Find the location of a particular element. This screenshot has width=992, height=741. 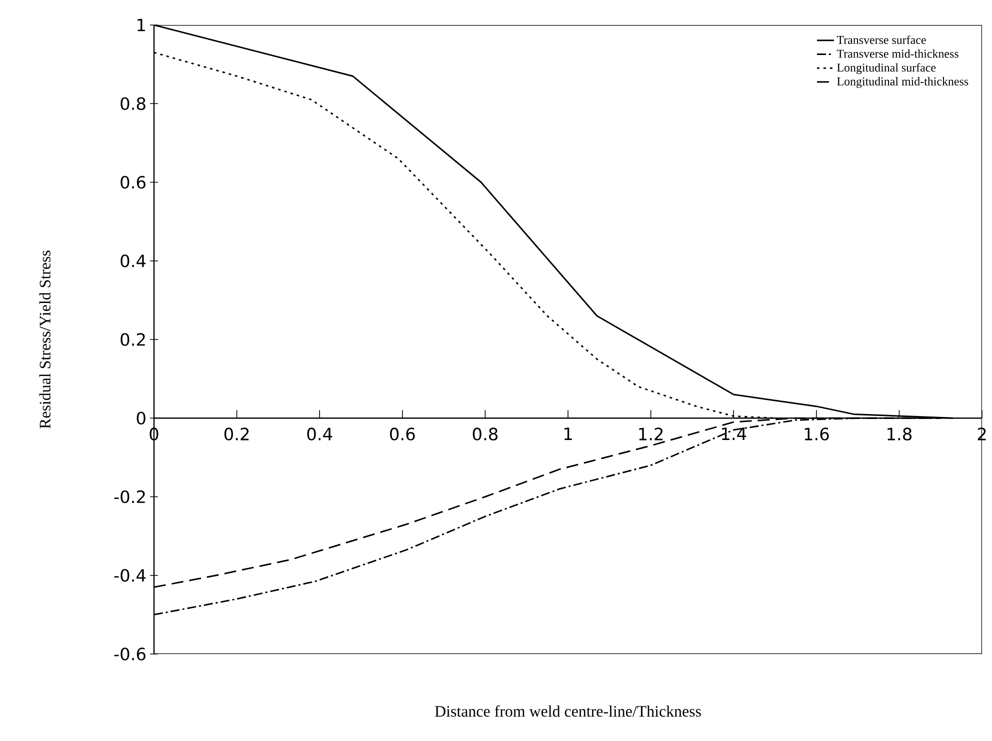

y-tick-label: 0 is located at coordinates (141, 418).